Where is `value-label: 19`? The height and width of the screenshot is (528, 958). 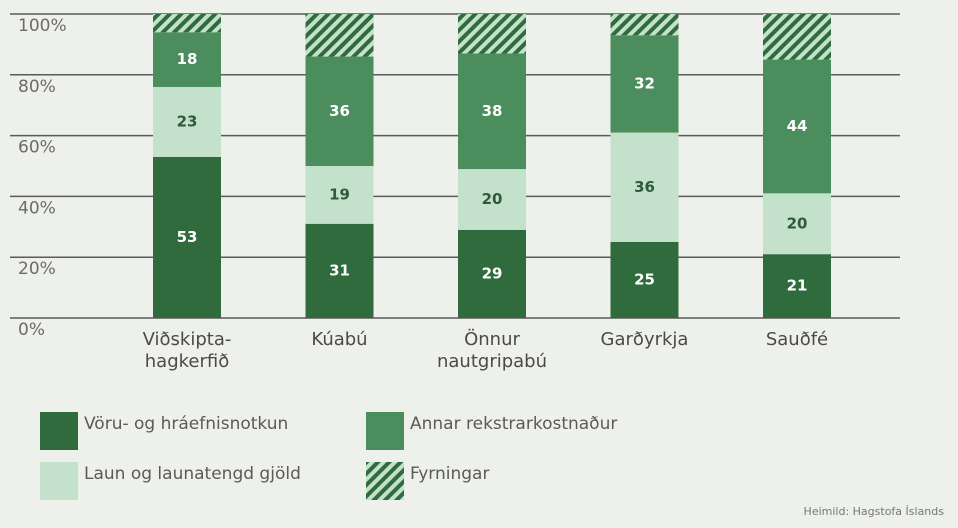 value-label: 19 is located at coordinates (339, 194).